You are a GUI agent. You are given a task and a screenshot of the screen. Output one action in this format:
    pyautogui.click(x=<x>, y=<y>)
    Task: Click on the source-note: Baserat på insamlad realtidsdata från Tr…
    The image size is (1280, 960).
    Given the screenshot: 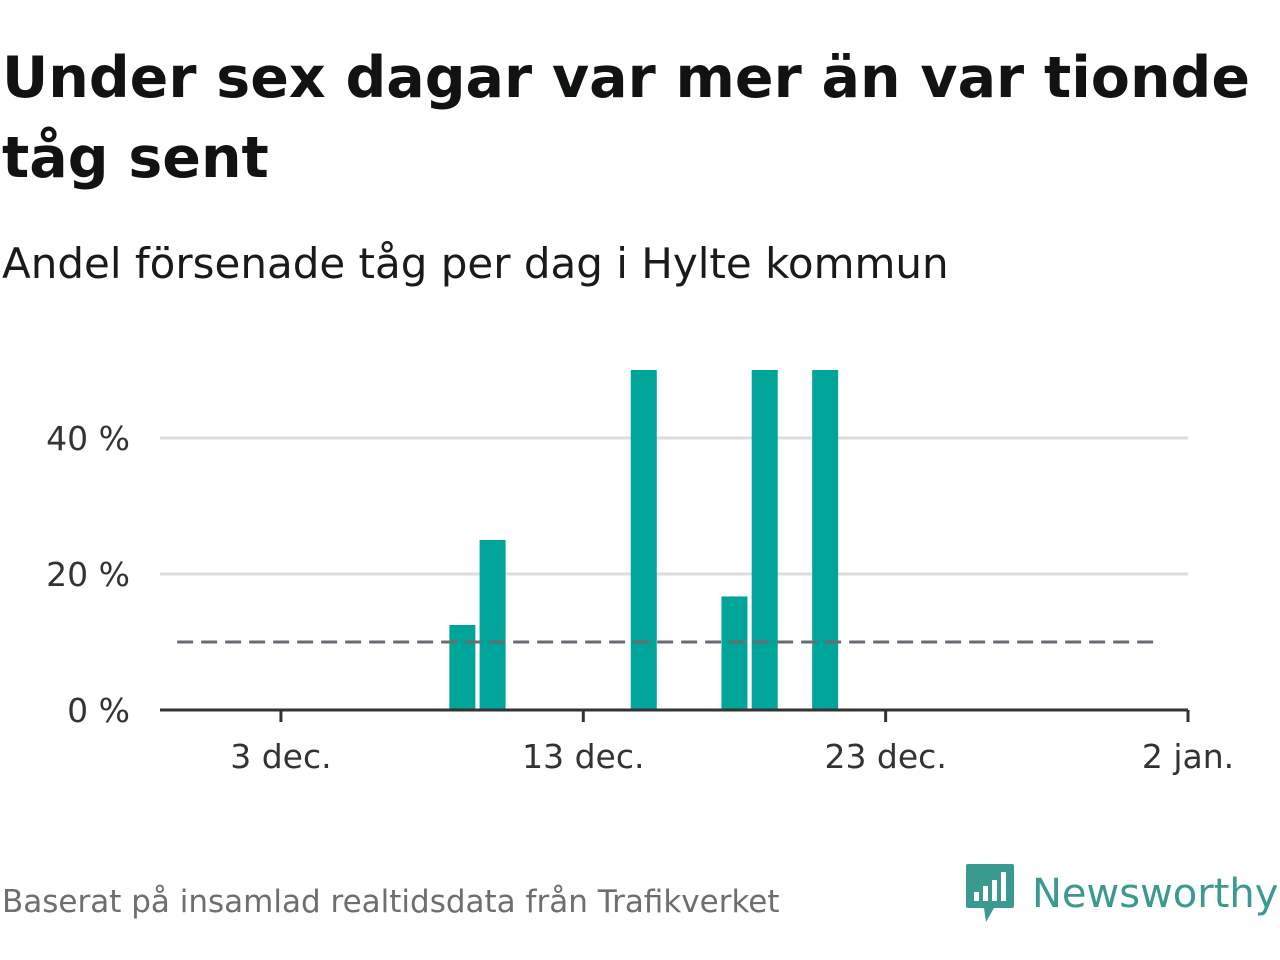 What is the action you would take?
    pyautogui.click(x=391, y=902)
    